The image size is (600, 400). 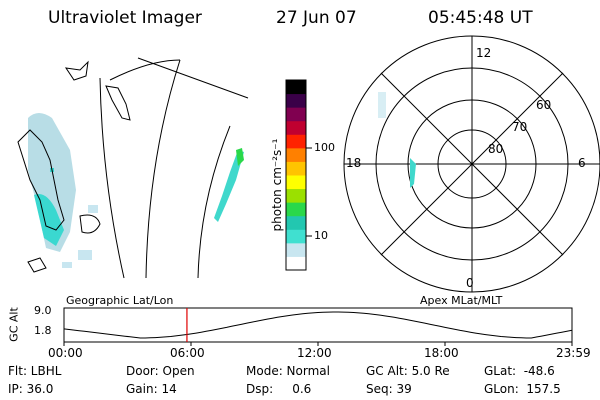 I want to click on x-tick-0: 00:00, so click(x=65, y=353).